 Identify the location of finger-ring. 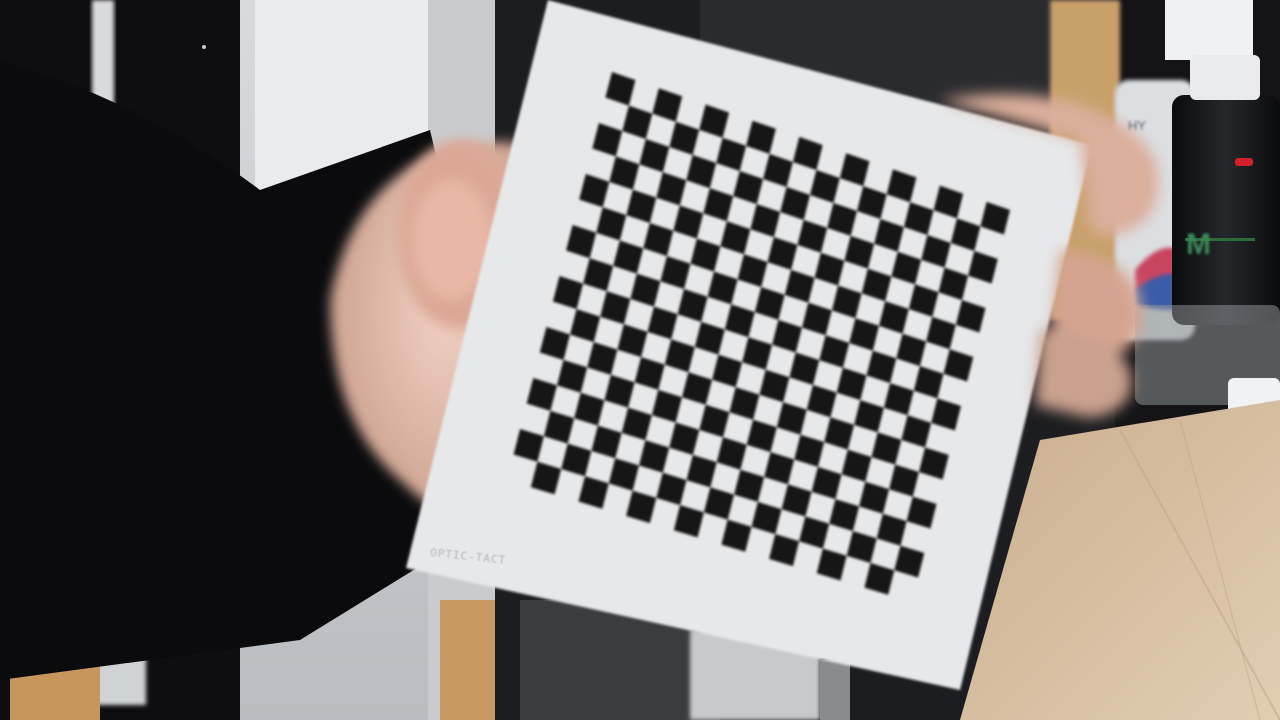
(1083, 374).